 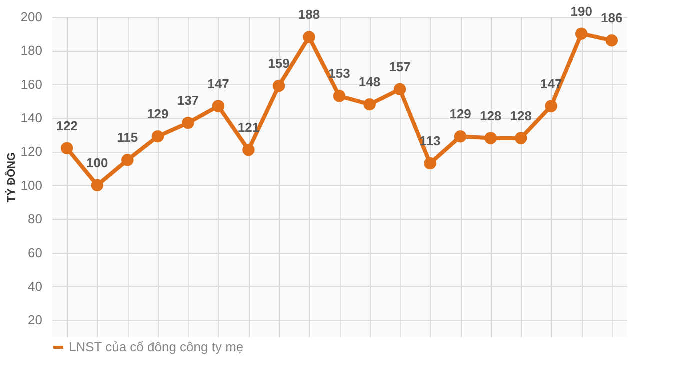 I want to click on y-tick-label: 20, so click(x=35, y=320).